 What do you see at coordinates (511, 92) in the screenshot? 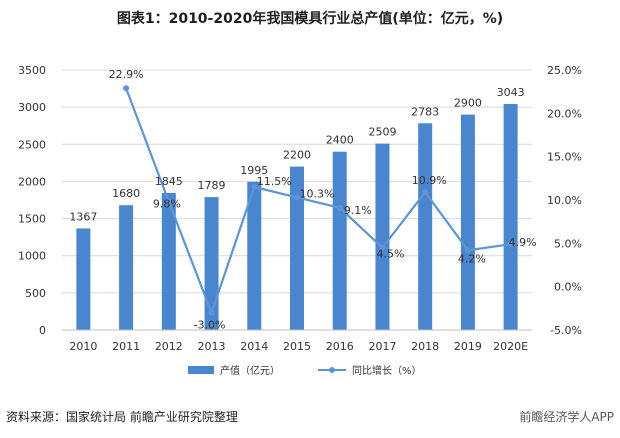
I see `bar-value-label: 3043` at bounding box center [511, 92].